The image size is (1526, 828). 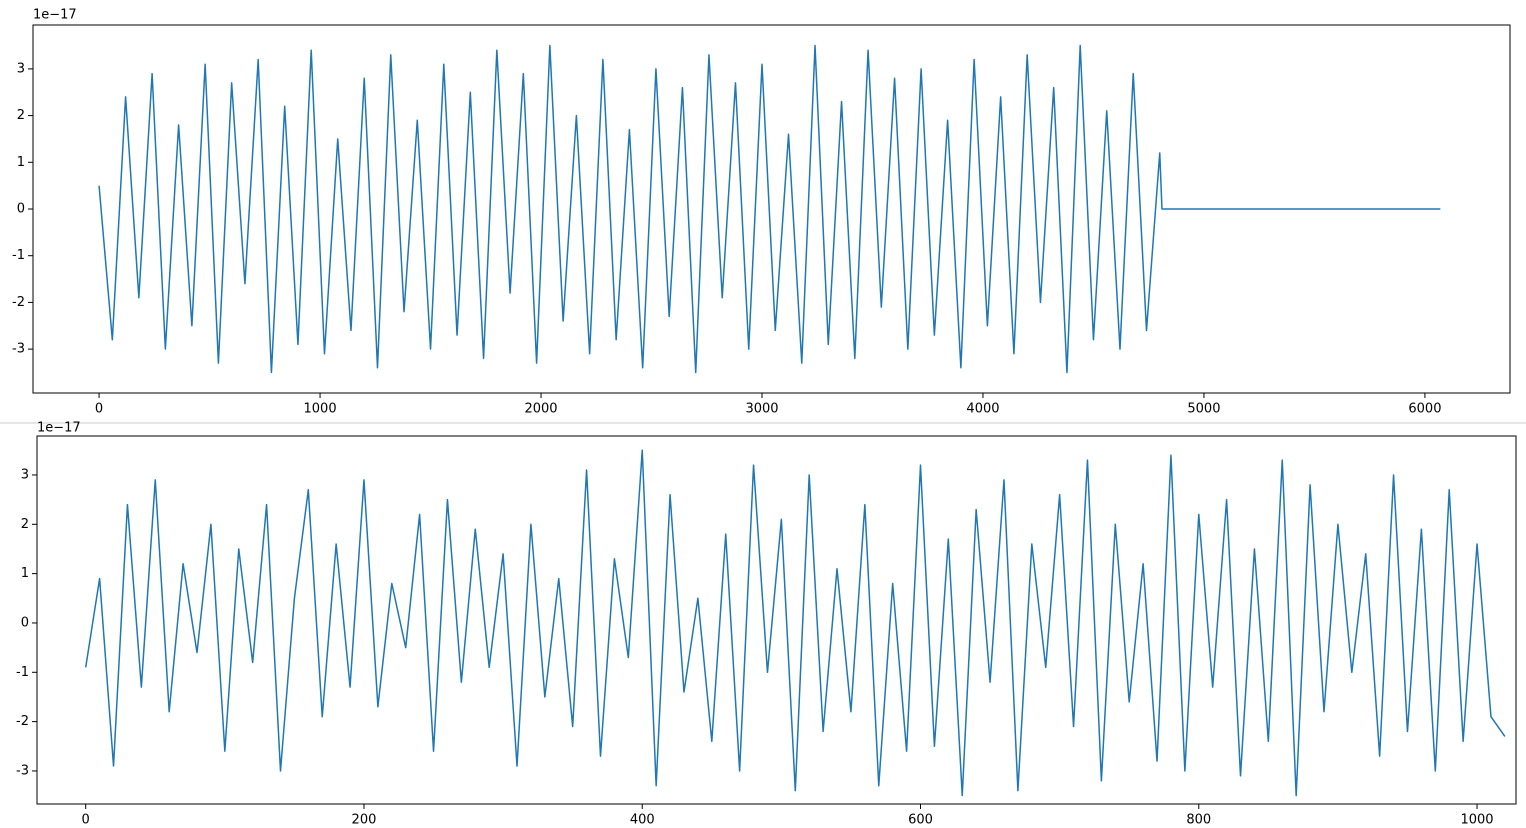 What do you see at coordinates (540, 409) in the screenshot?
I see `x-tick-label: 2000` at bounding box center [540, 409].